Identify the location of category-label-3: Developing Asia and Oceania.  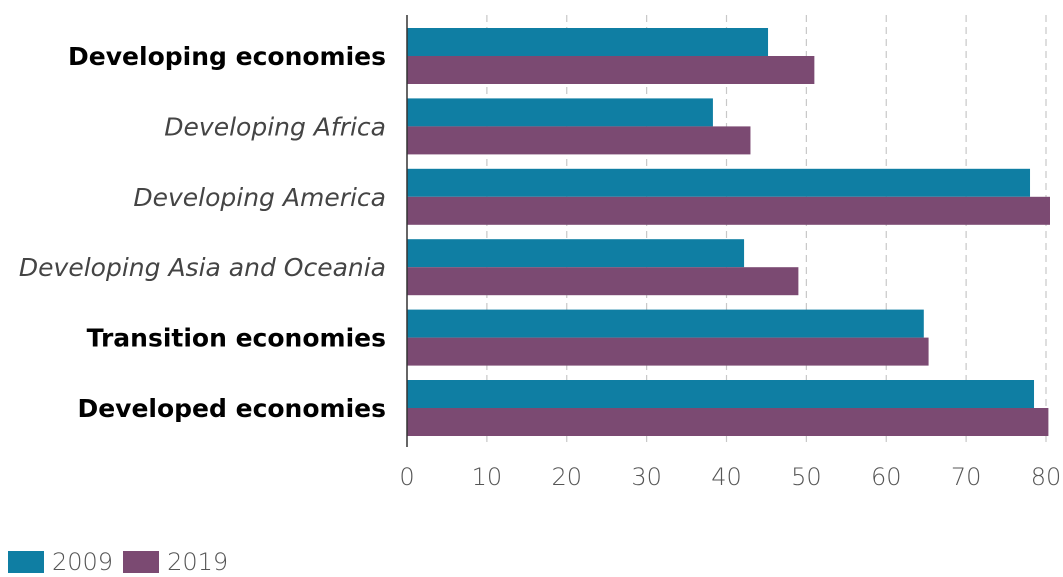
(202, 267).